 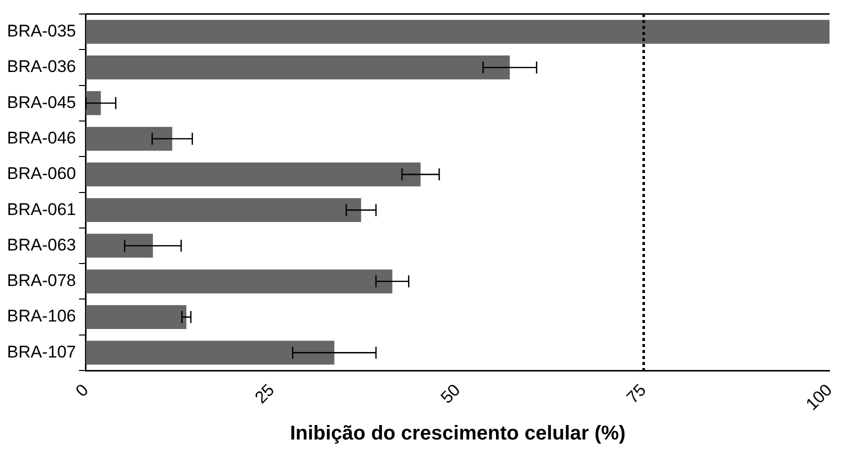 I want to click on y-tick-label: BRA-078, so click(x=41, y=280).